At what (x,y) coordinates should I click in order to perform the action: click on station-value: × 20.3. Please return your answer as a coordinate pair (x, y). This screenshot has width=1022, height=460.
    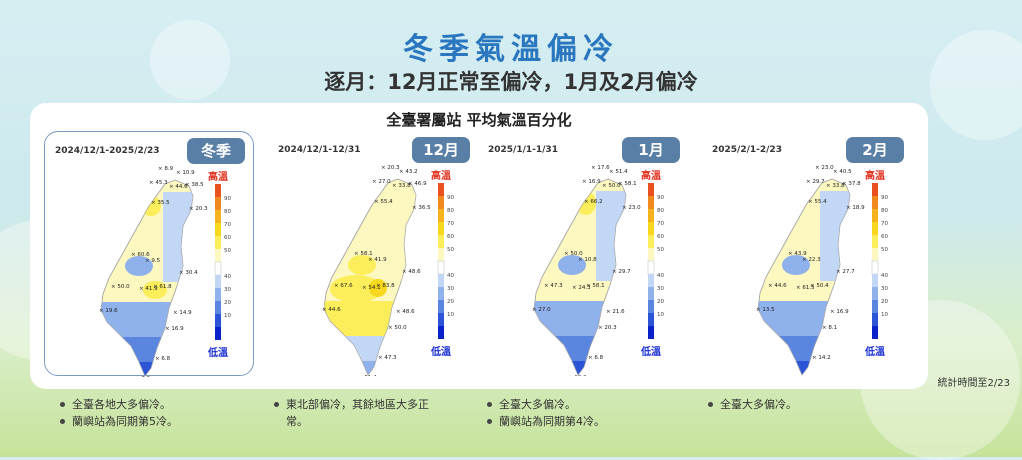
    Looking at the image, I should click on (198, 209).